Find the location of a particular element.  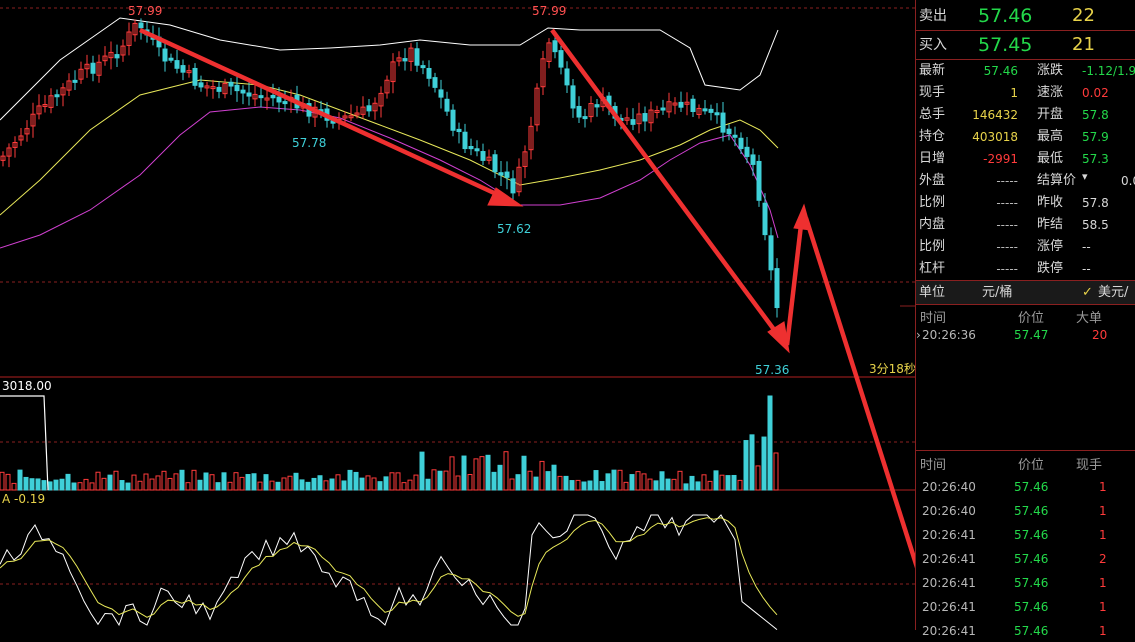

tick-size: 1 is located at coordinates (1103, 607).